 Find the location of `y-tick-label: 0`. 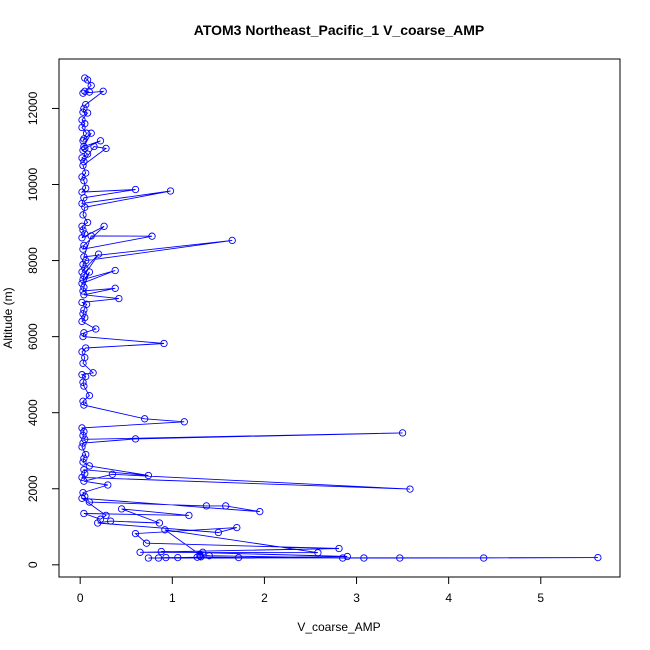

y-tick-label: 0 is located at coordinates (33, 564).